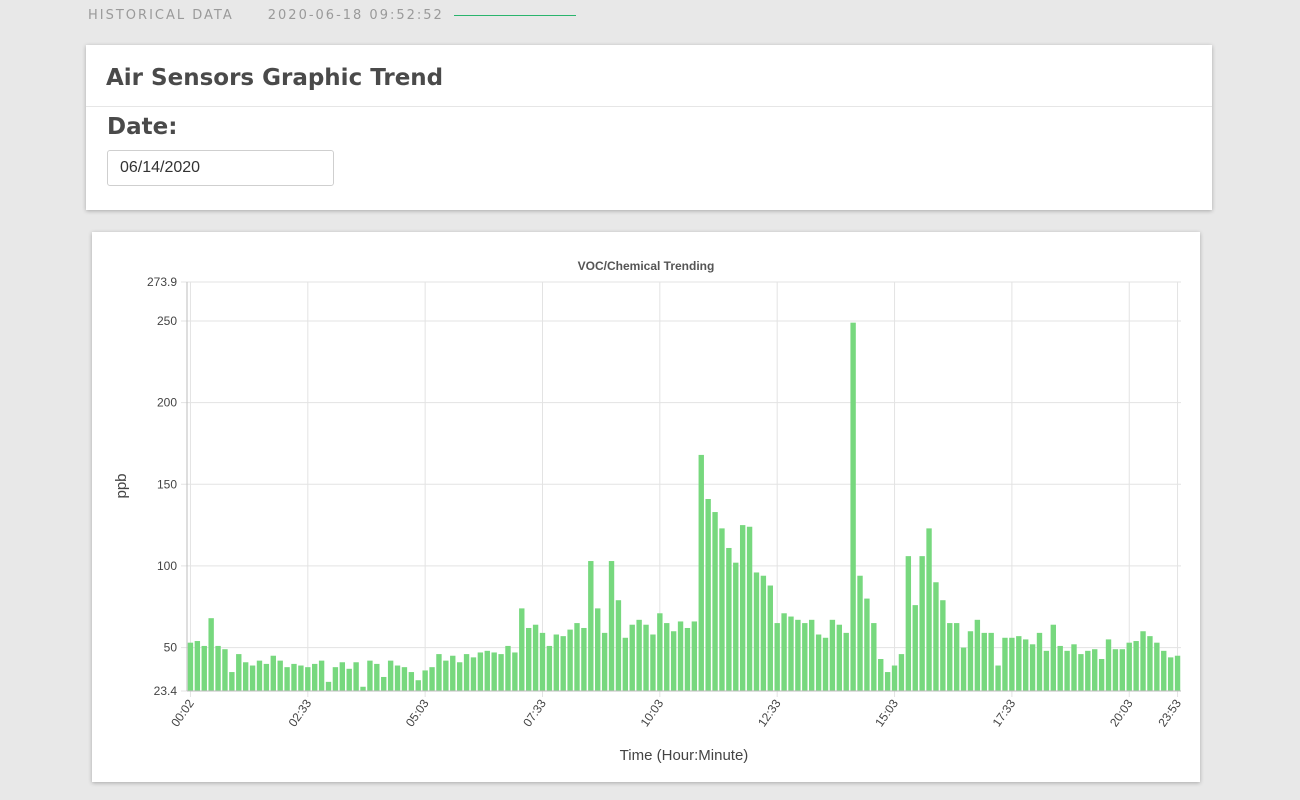  I want to click on x-tick-label: 02:33, so click(300, 712).